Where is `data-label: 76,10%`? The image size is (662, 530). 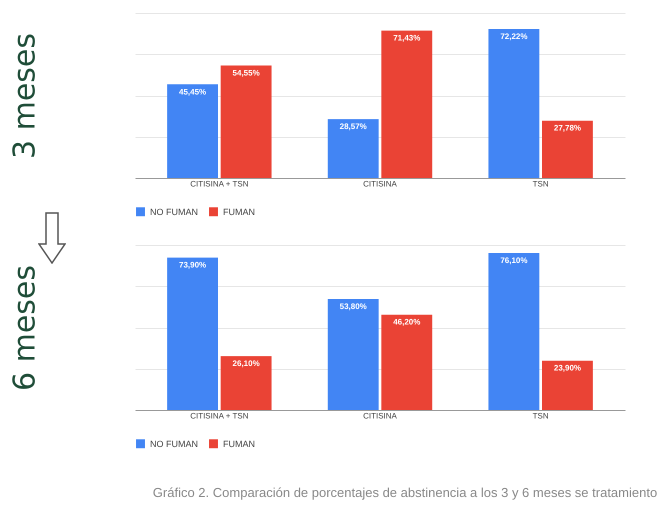 data-label: 76,10% is located at coordinates (514, 261).